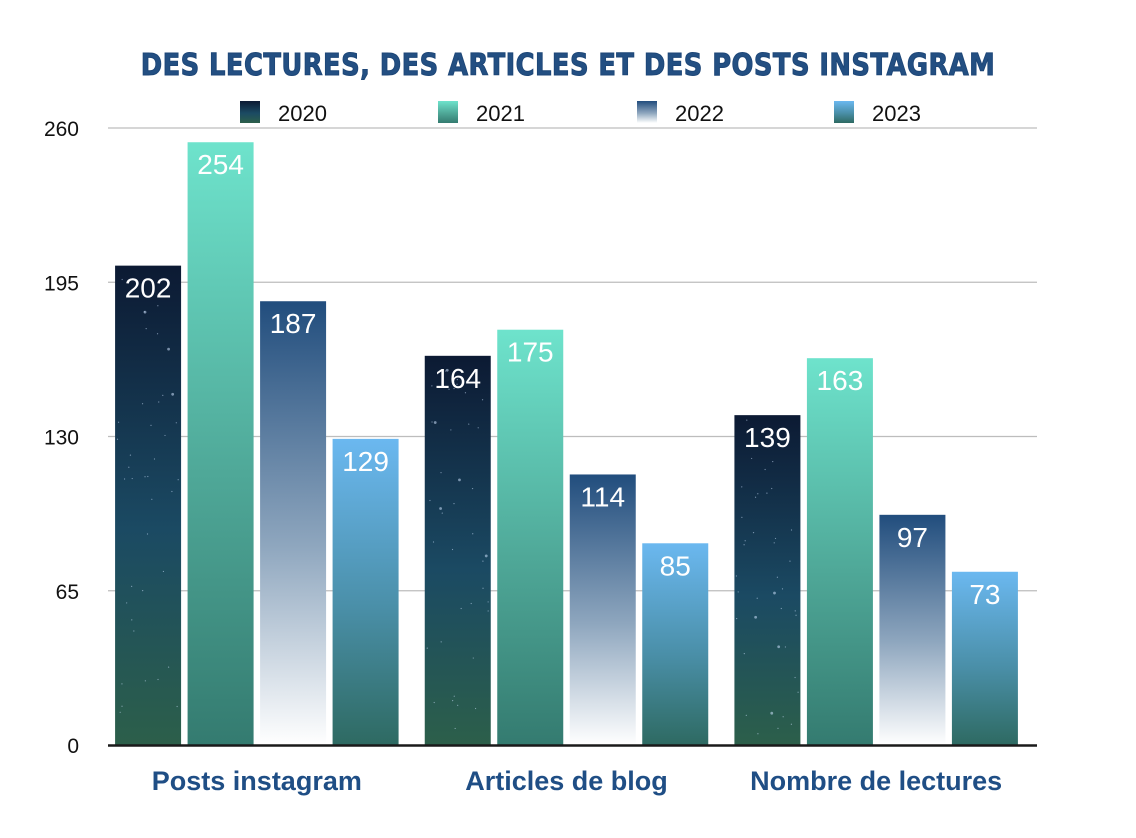 This screenshot has width=1136, height=838. What do you see at coordinates (530, 352) in the screenshot?
I see `bar-value-label: 175` at bounding box center [530, 352].